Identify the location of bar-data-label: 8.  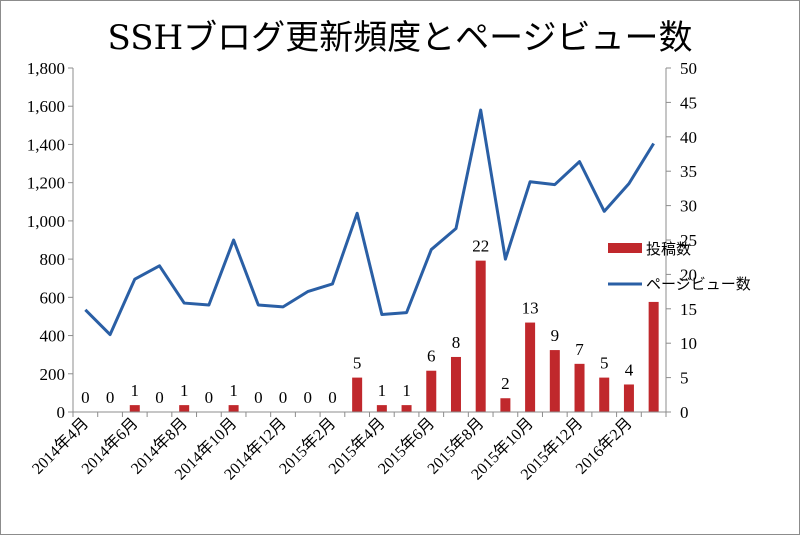
(456, 342).